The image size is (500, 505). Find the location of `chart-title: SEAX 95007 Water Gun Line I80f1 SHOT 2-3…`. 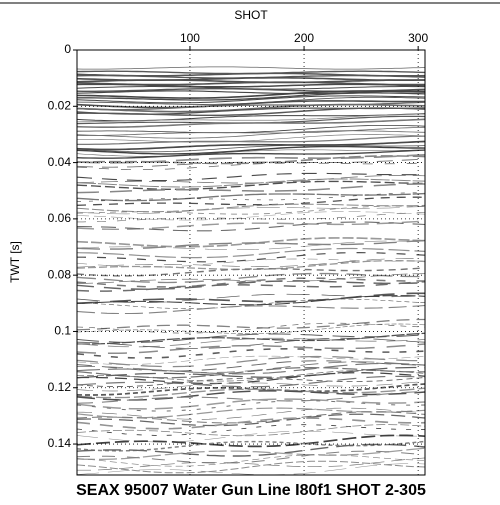

chart-title: SEAX 95007 Water Gun Line I80f1 SHOT 2-3… is located at coordinates (251, 490).